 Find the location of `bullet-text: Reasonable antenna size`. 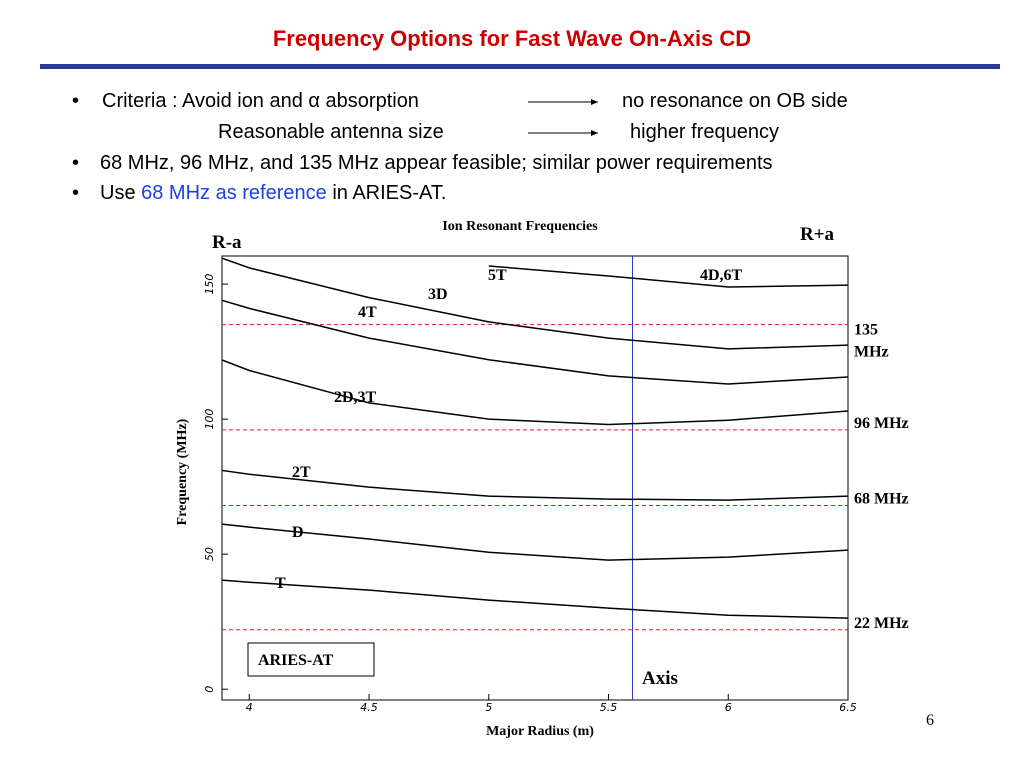

bullet-text: Reasonable antenna size is located at coordinates (331, 132).